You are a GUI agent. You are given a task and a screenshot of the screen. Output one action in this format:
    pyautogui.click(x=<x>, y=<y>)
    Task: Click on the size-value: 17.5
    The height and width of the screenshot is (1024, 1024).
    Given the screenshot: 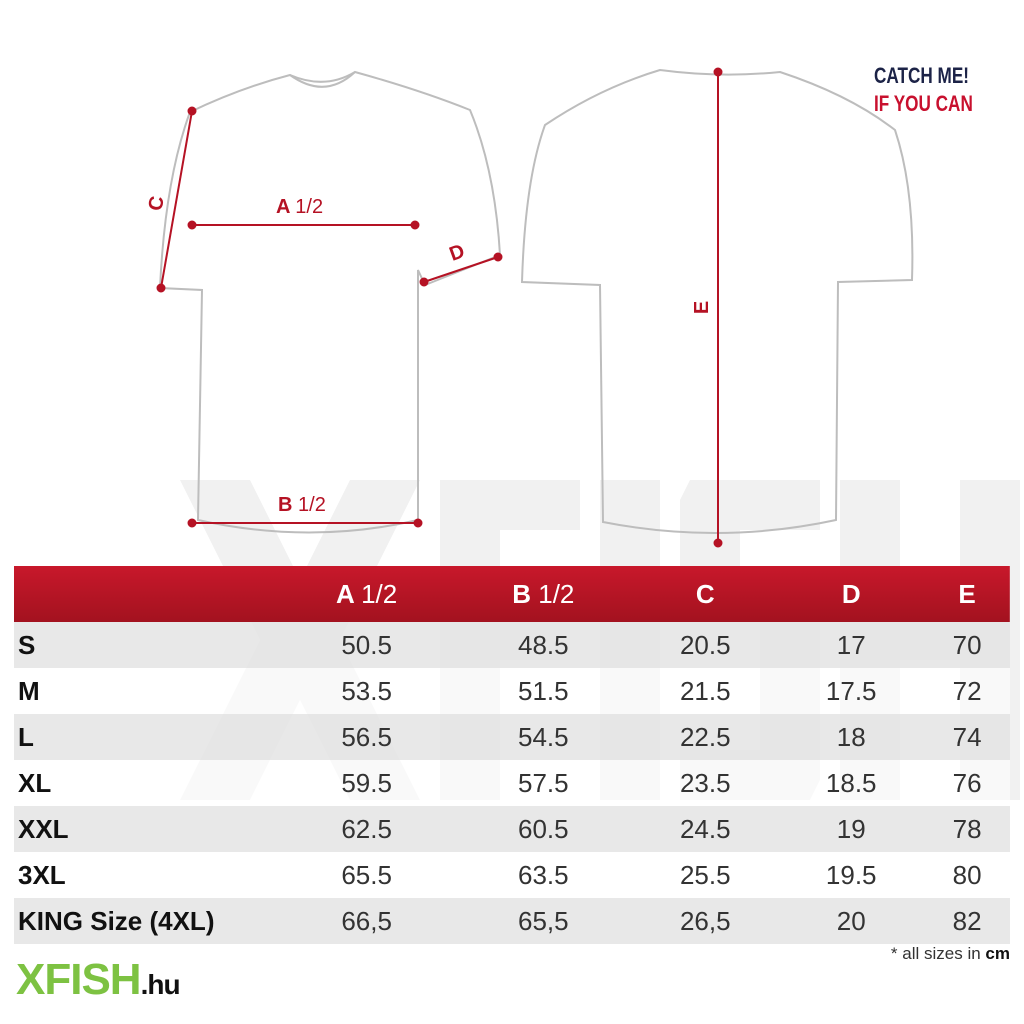 What is the action you would take?
    pyautogui.click(x=851, y=690)
    